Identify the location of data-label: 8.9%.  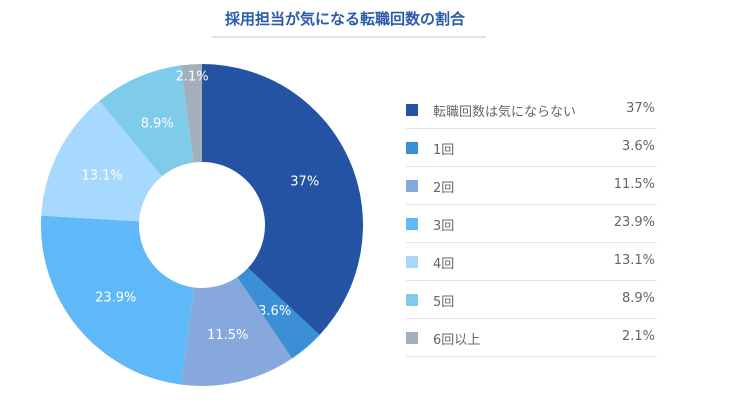
(157, 123).